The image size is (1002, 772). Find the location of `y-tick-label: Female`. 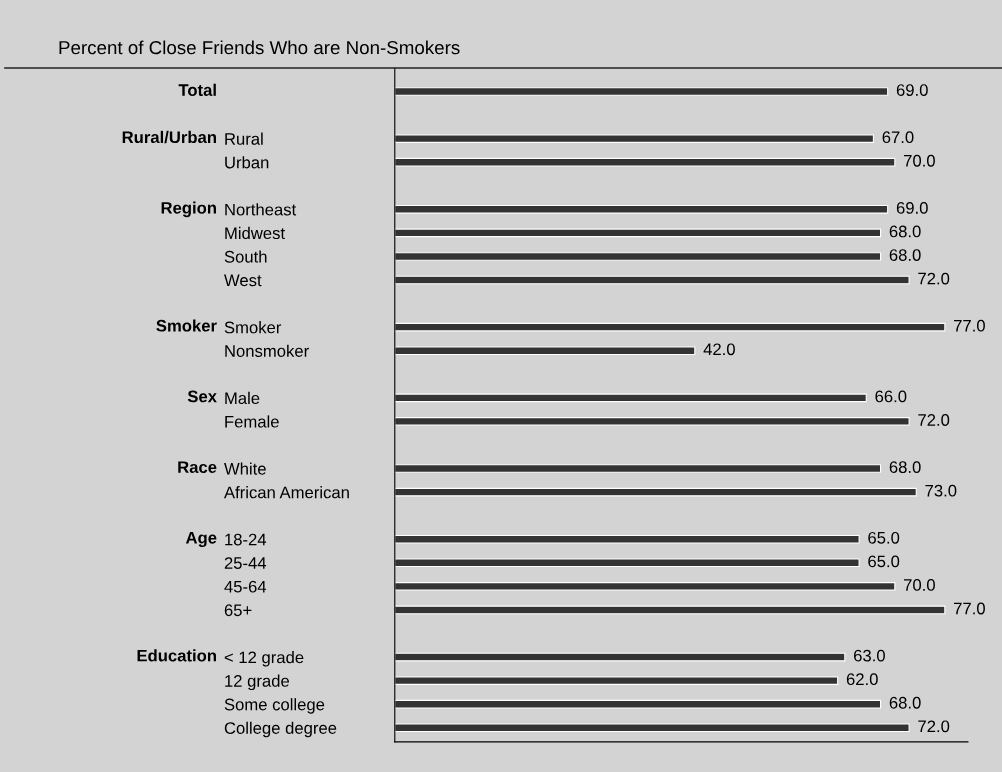

y-tick-label: Female is located at coordinates (252, 421).